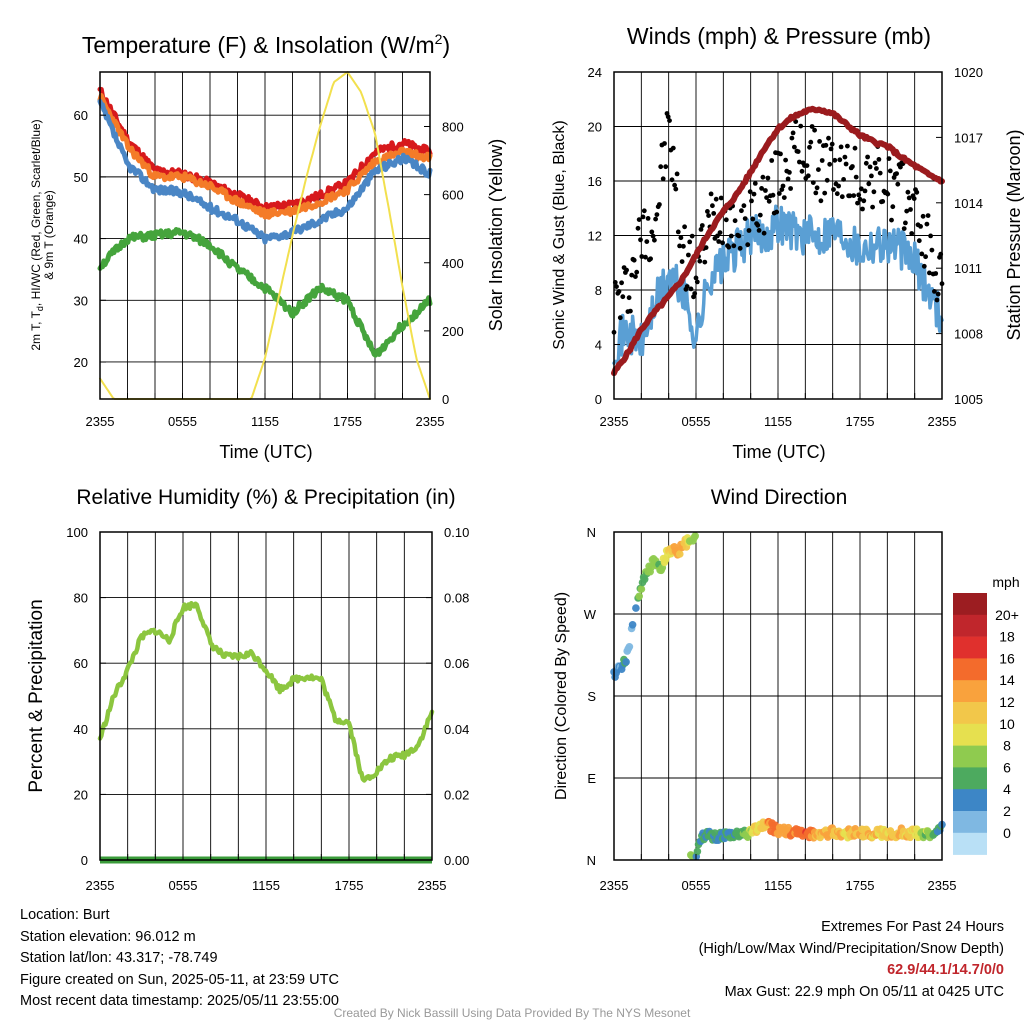  Describe the element at coordinates (779, 497) in the screenshot. I see `direction-title: Wind Direction` at that location.